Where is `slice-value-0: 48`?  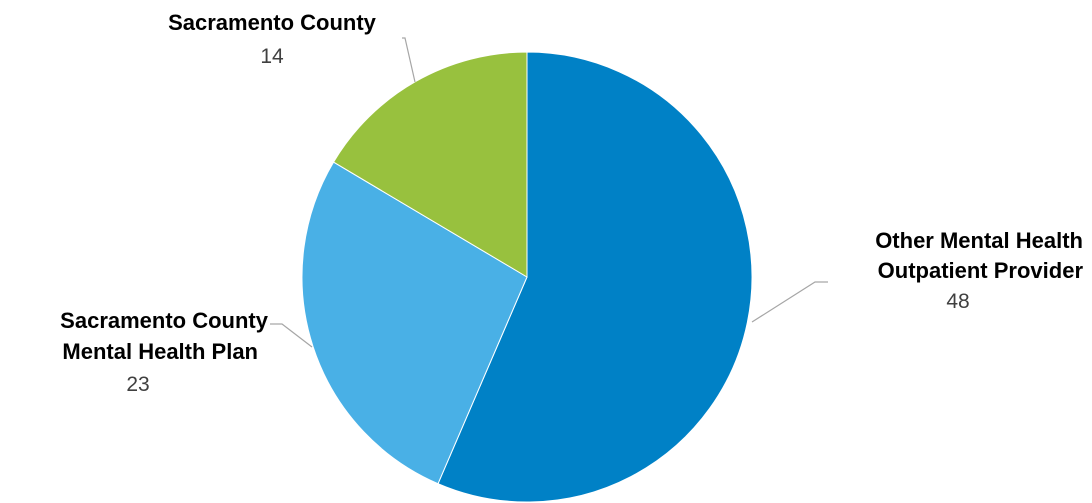
slice-value-0: 48 is located at coordinates (957, 301).